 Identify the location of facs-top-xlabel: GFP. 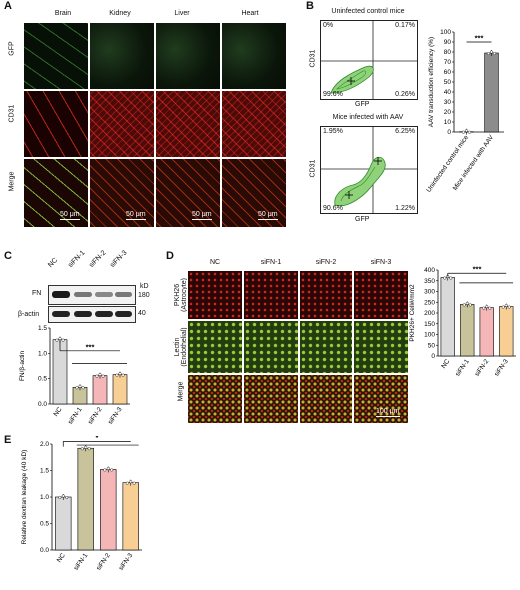
(362, 104).